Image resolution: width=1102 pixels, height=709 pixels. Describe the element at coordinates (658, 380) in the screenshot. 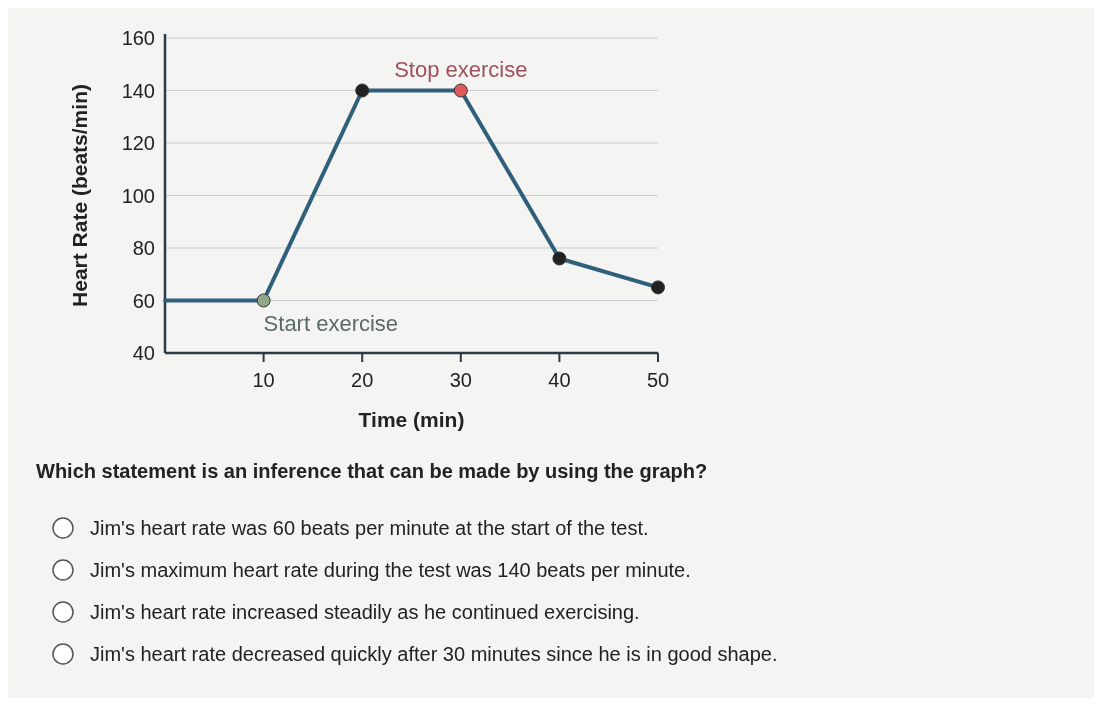

I see `x-tick-label: 50` at that location.